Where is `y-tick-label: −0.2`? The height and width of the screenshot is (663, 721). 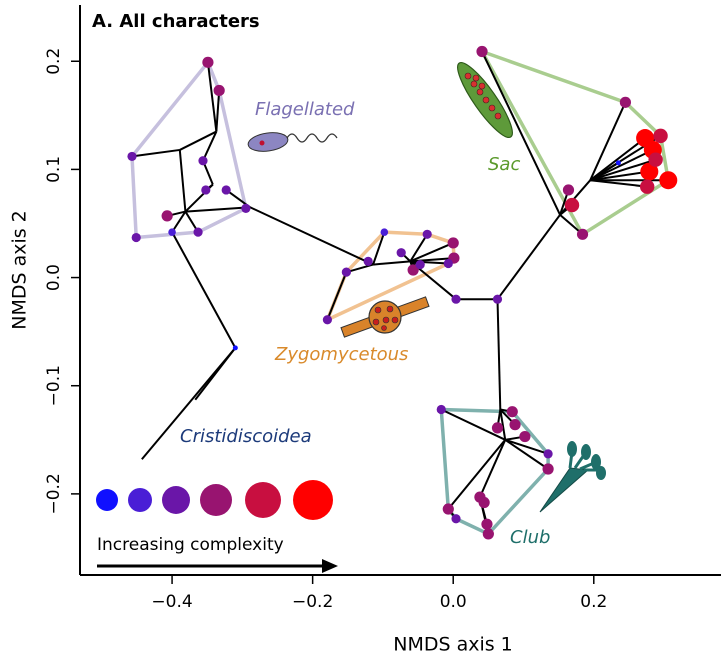 y-tick-label: −0.2 is located at coordinates (54, 493).